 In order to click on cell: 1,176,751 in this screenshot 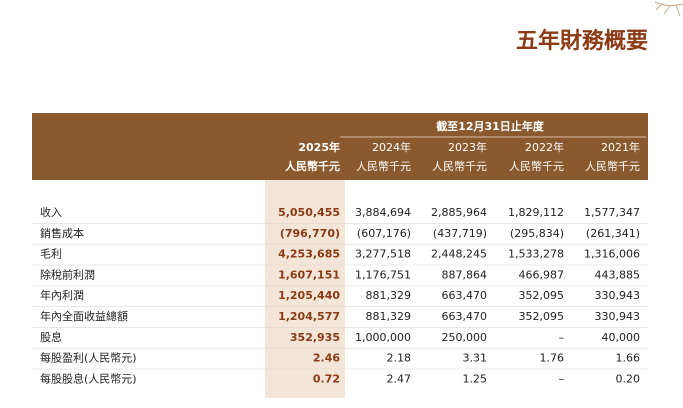, I will do `click(383, 274)`.